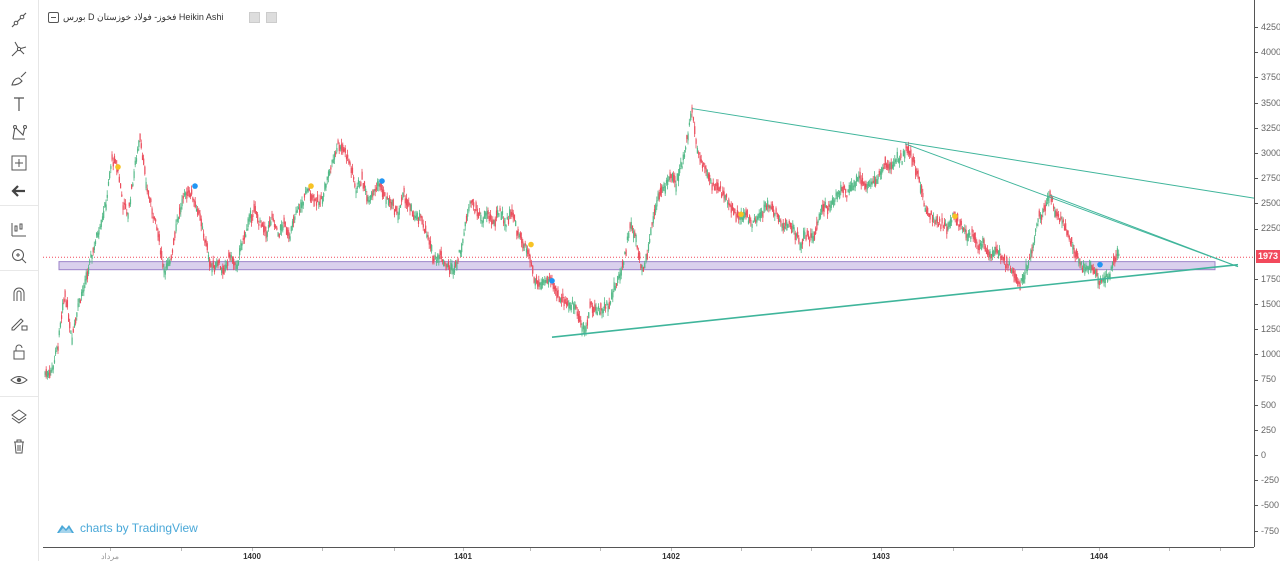 This screenshot has height=562, width=1280. I want to click on price-tick-label: 1000, so click(1267, 354).